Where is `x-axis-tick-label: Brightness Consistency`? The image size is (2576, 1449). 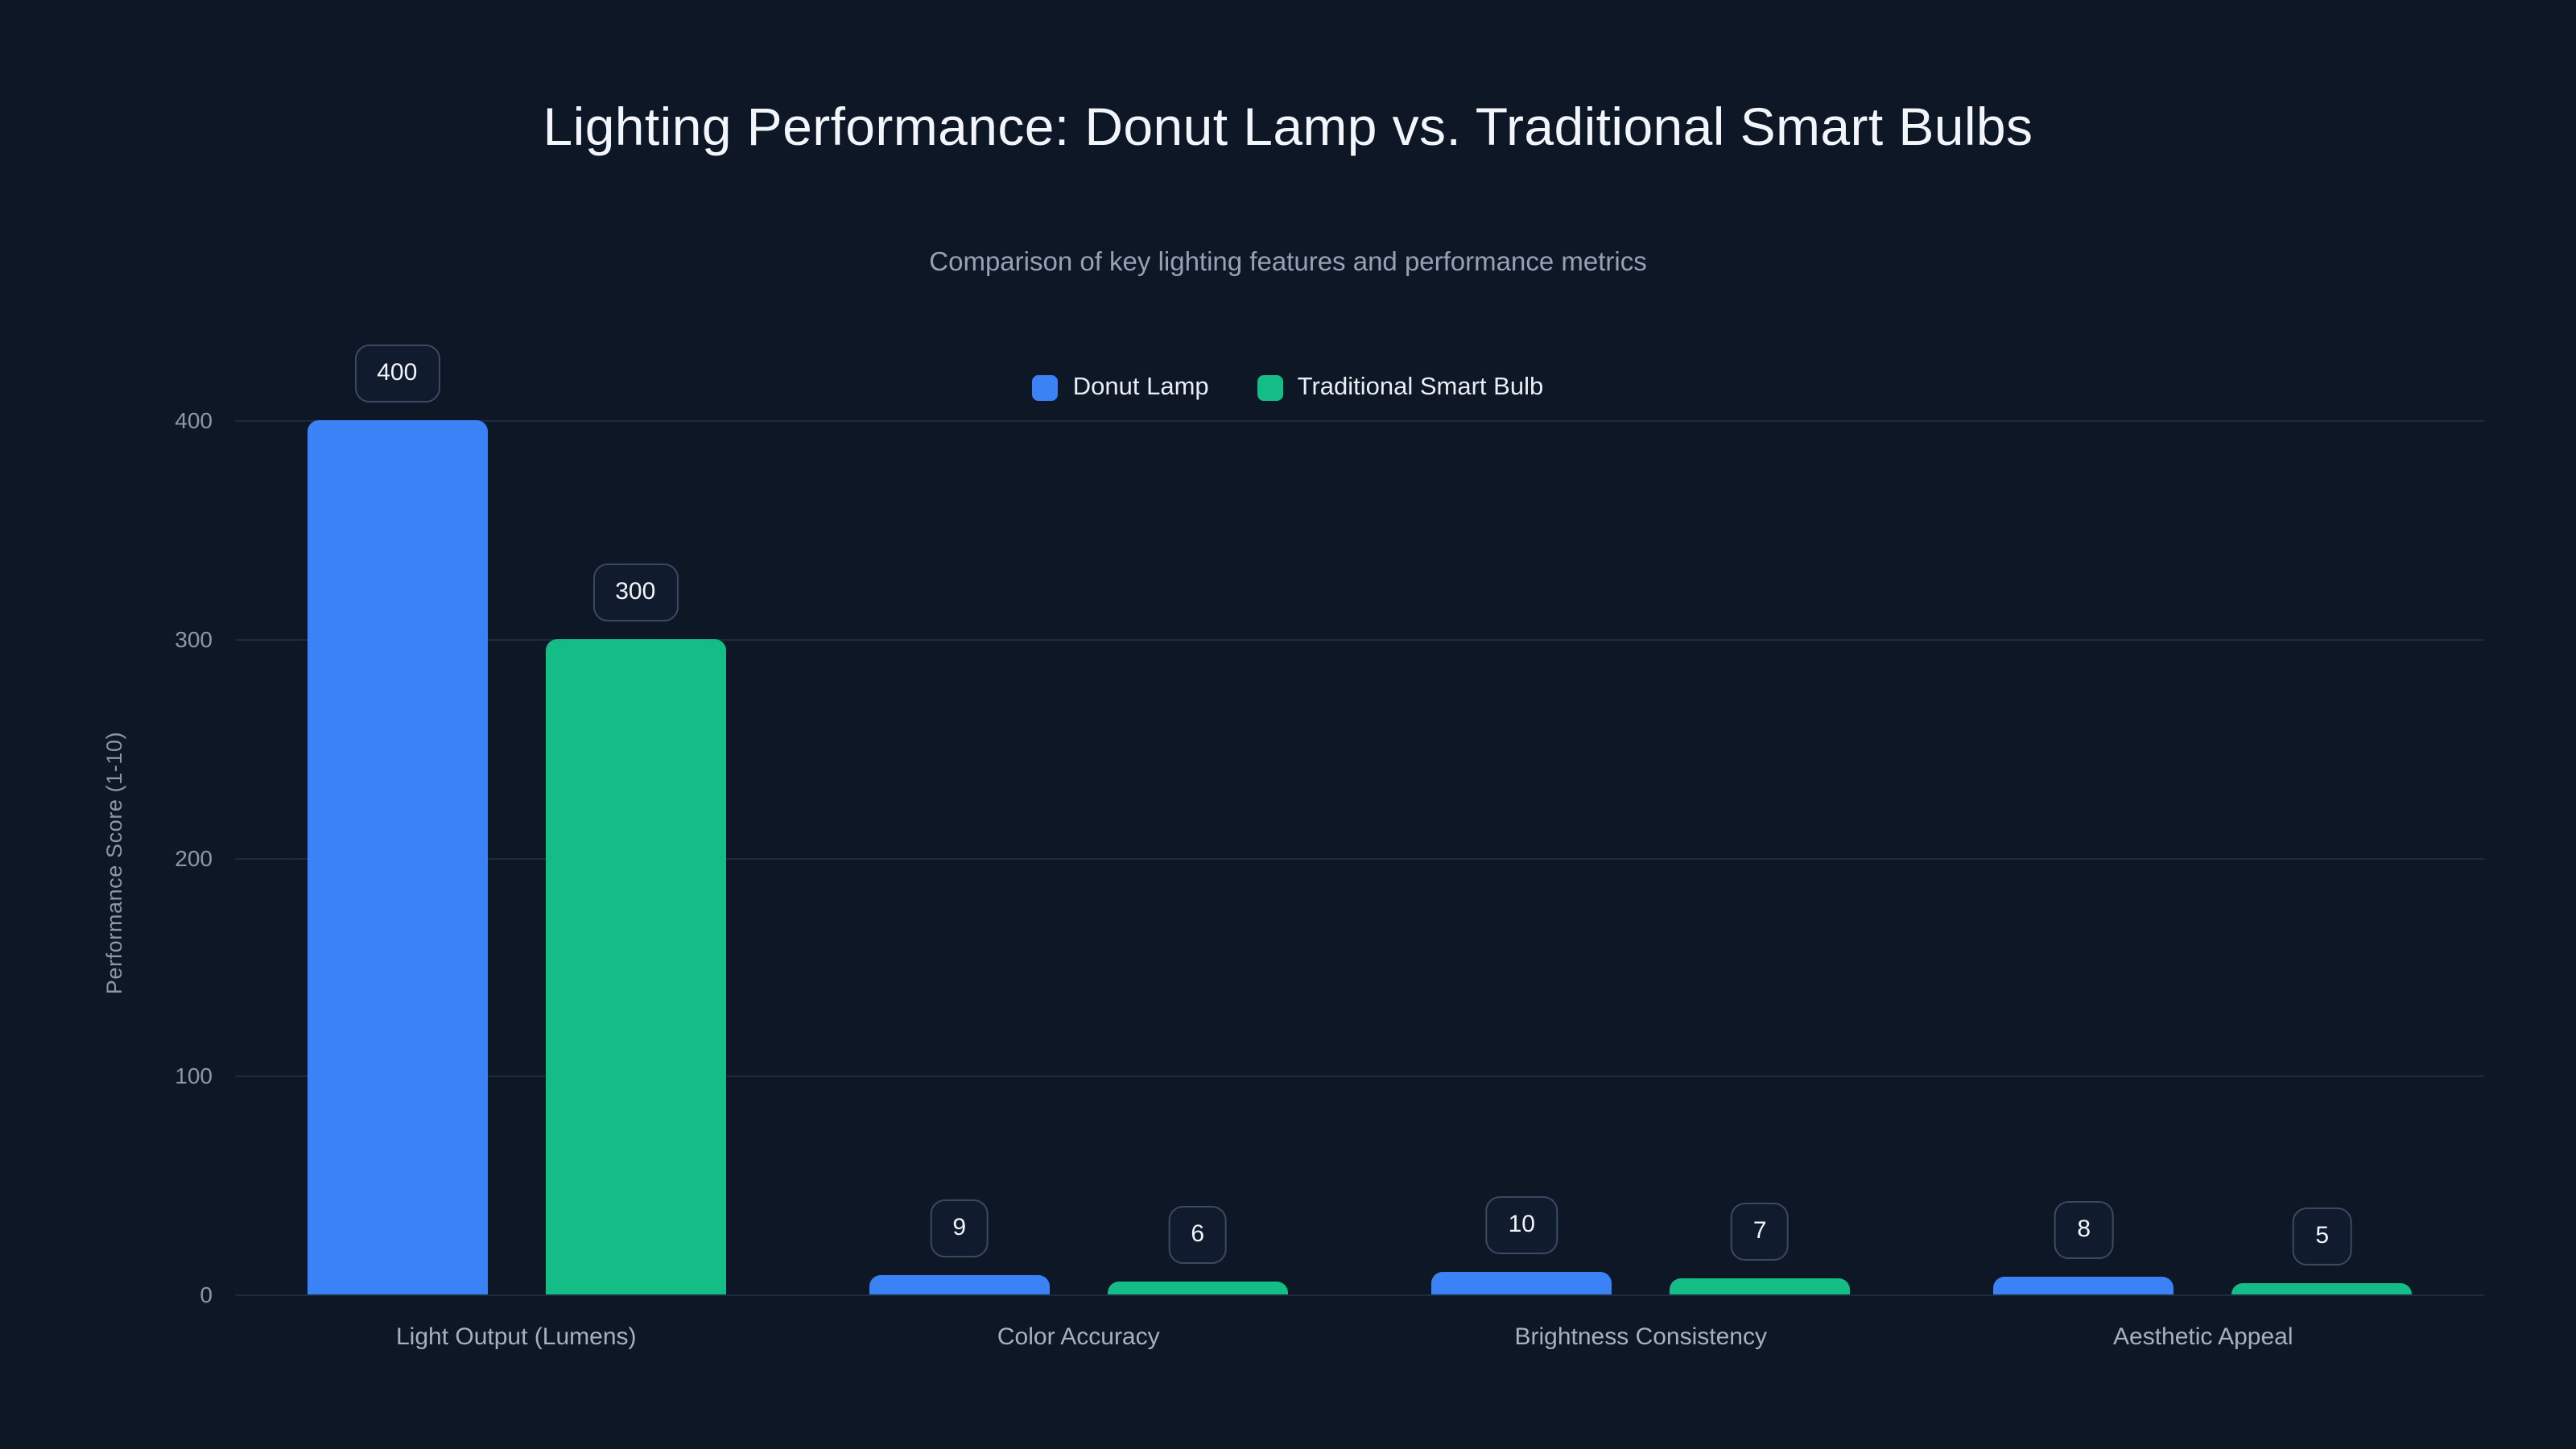
x-axis-tick-label: Brightness Consistency is located at coordinates (1641, 1337).